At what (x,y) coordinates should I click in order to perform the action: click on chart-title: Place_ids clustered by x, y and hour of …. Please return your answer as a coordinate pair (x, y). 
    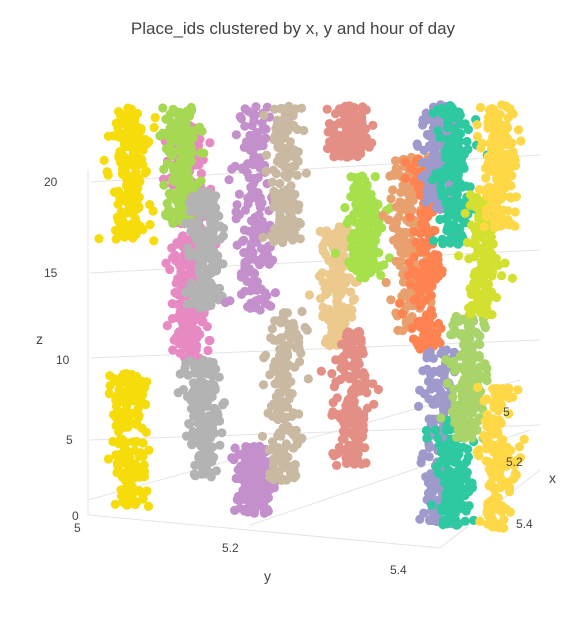
    Looking at the image, I should click on (293, 28).